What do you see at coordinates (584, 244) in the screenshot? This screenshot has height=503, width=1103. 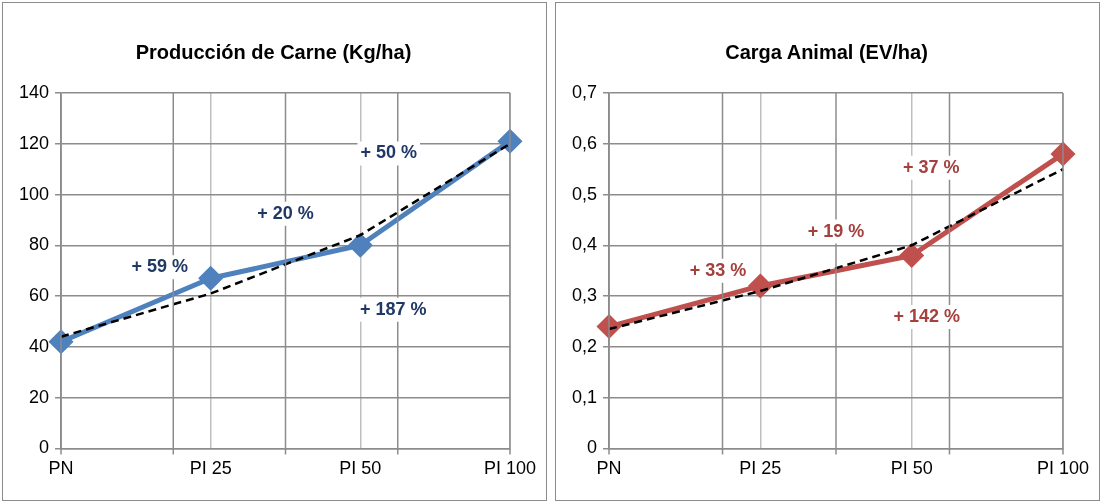 I see `y-tick-label: 0,4` at bounding box center [584, 244].